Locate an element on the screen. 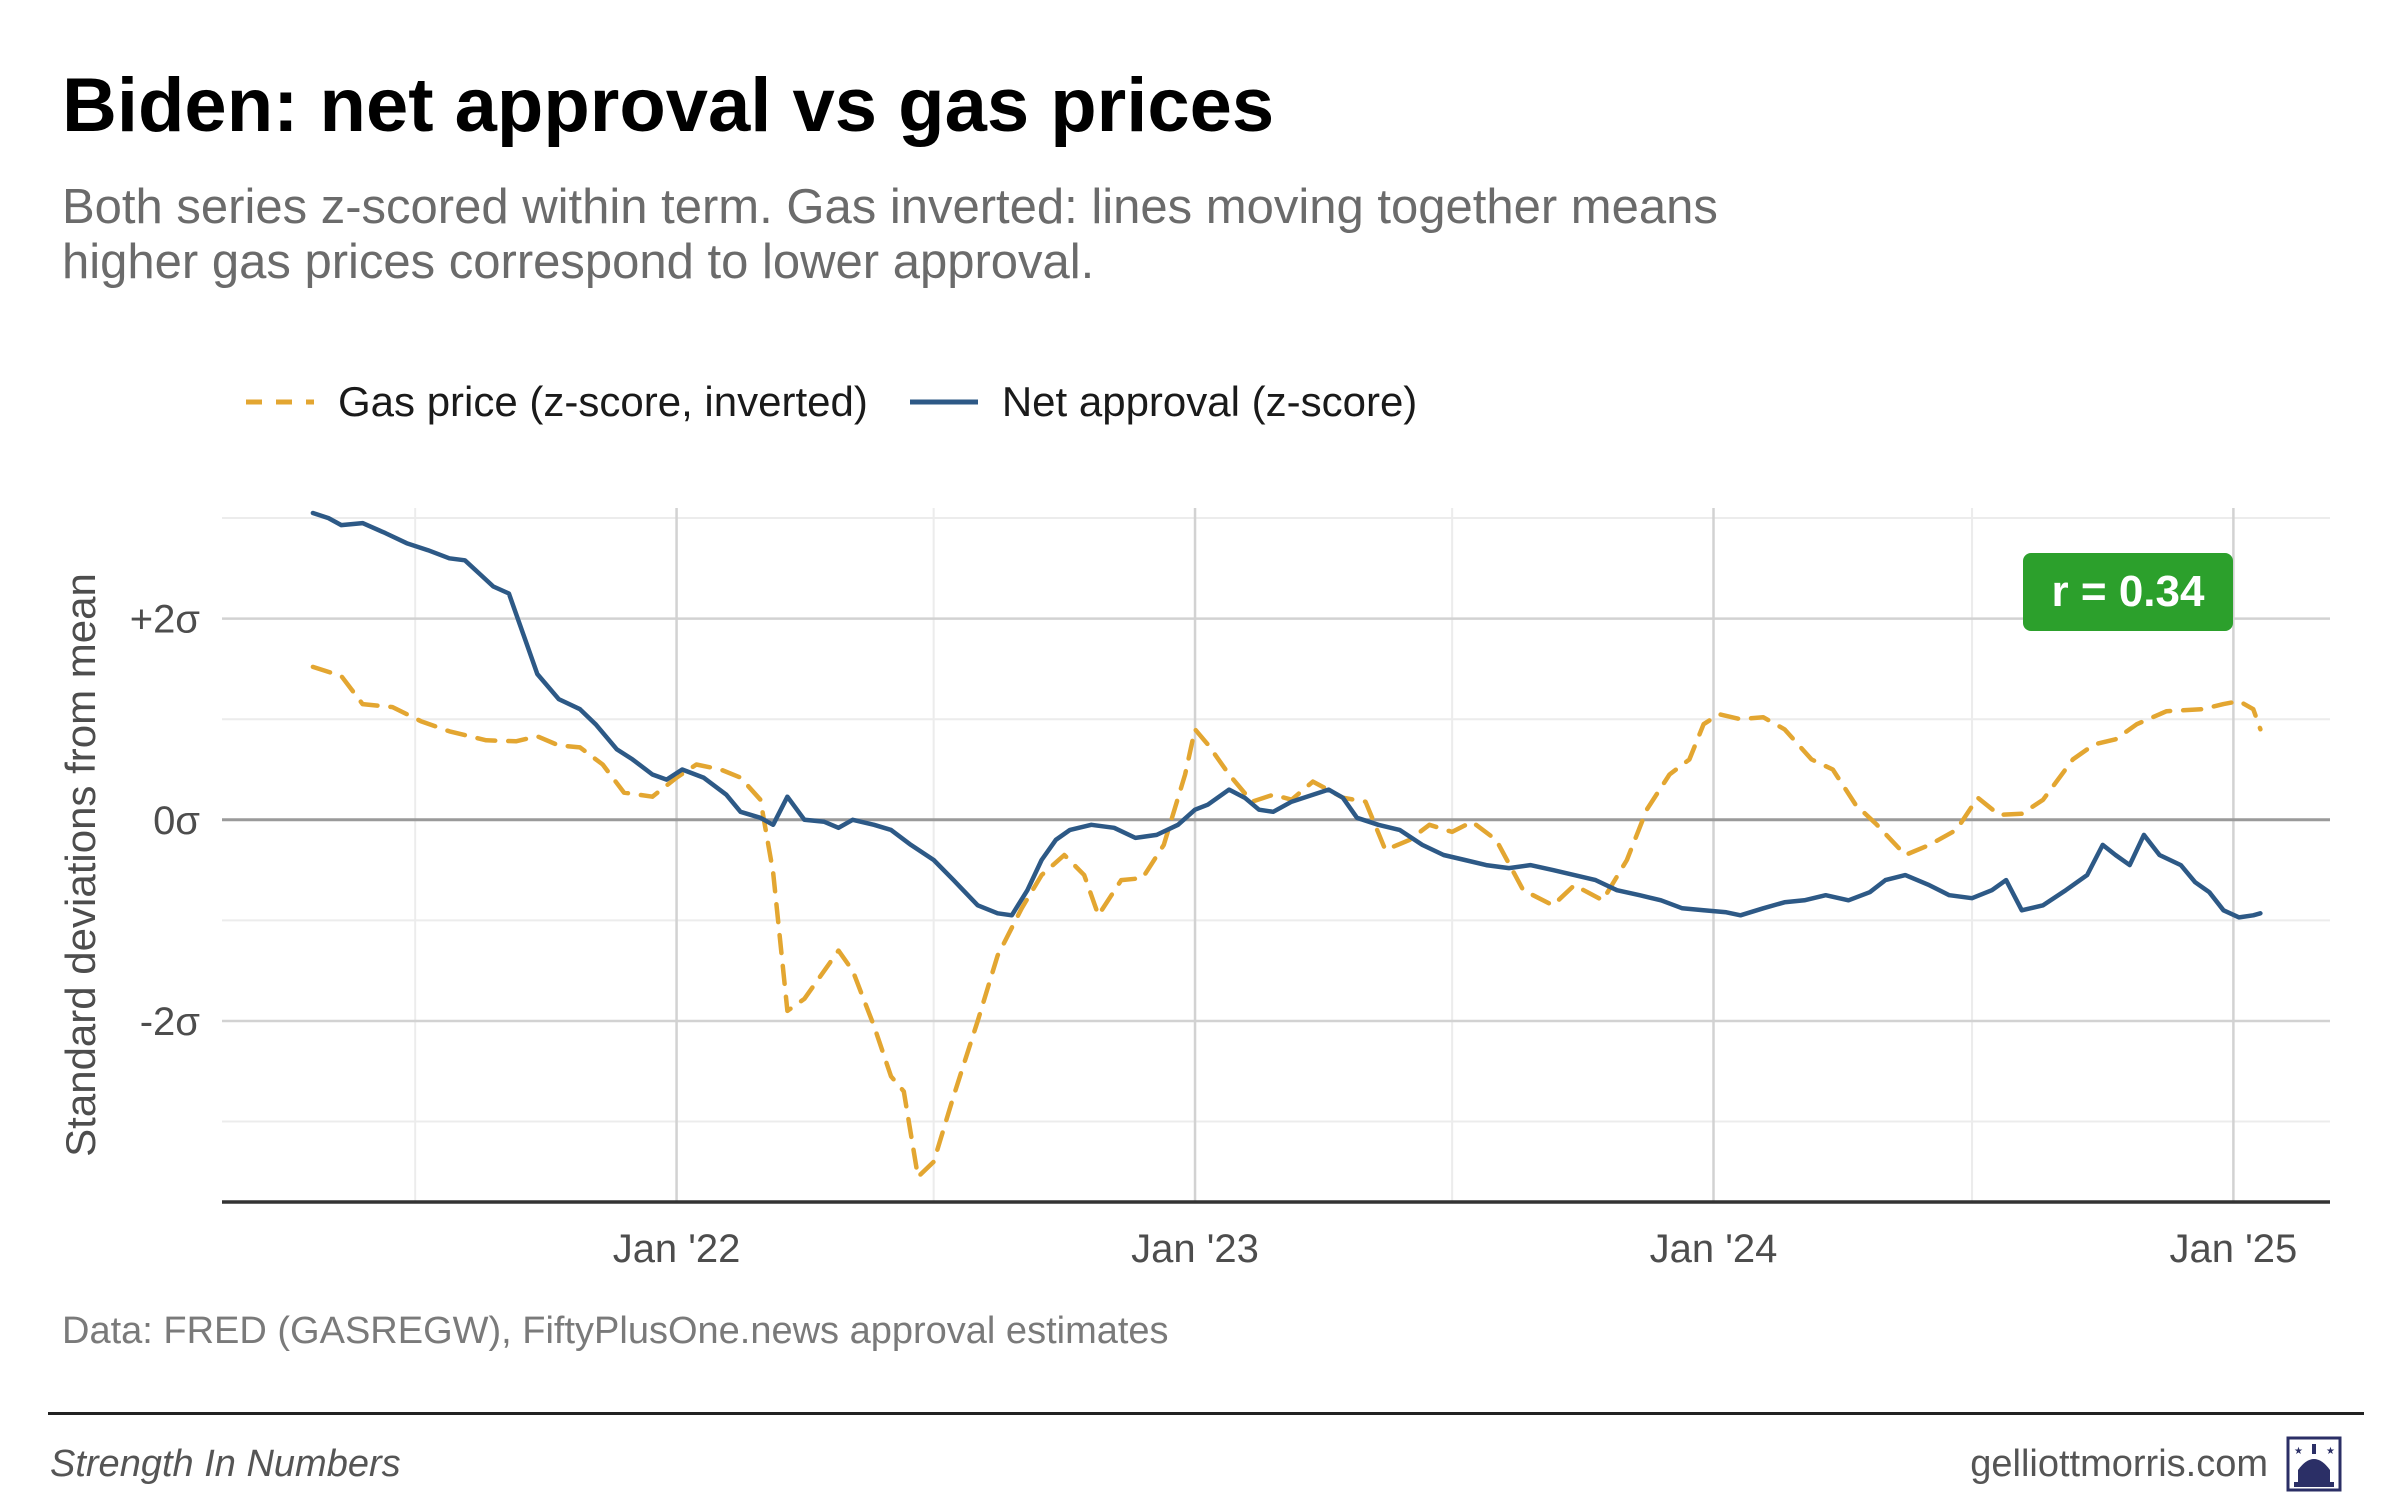 This screenshot has height=1500, width=2400. legend-item-approval: Net approval (z-score) is located at coordinates (1163, 402).